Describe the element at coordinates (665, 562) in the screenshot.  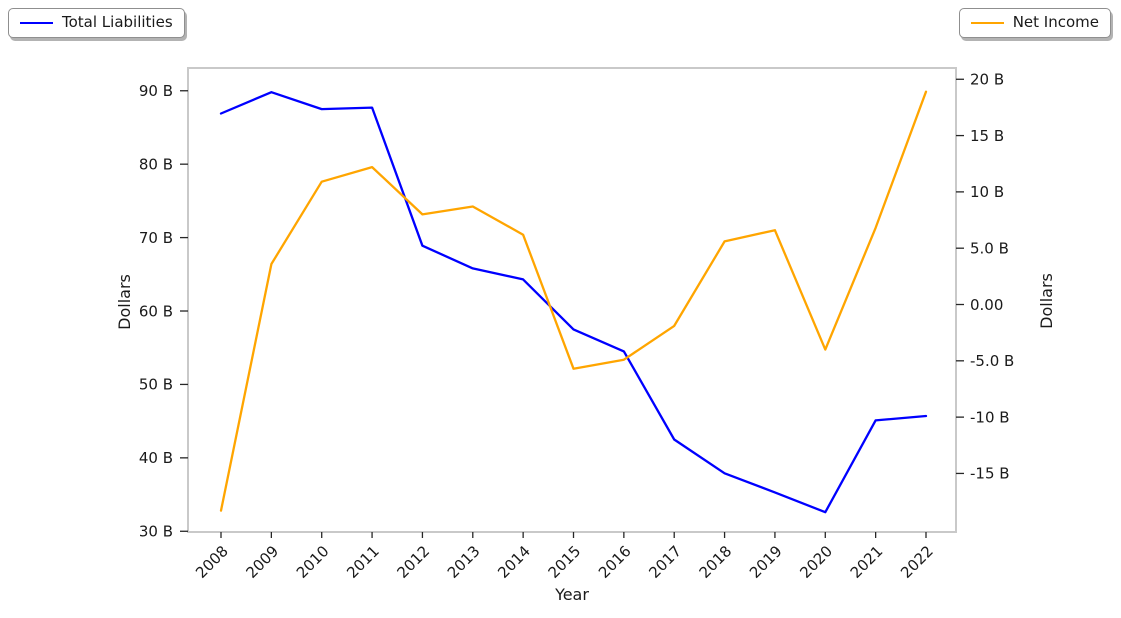
I see `x-tick-label: 2017` at that location.